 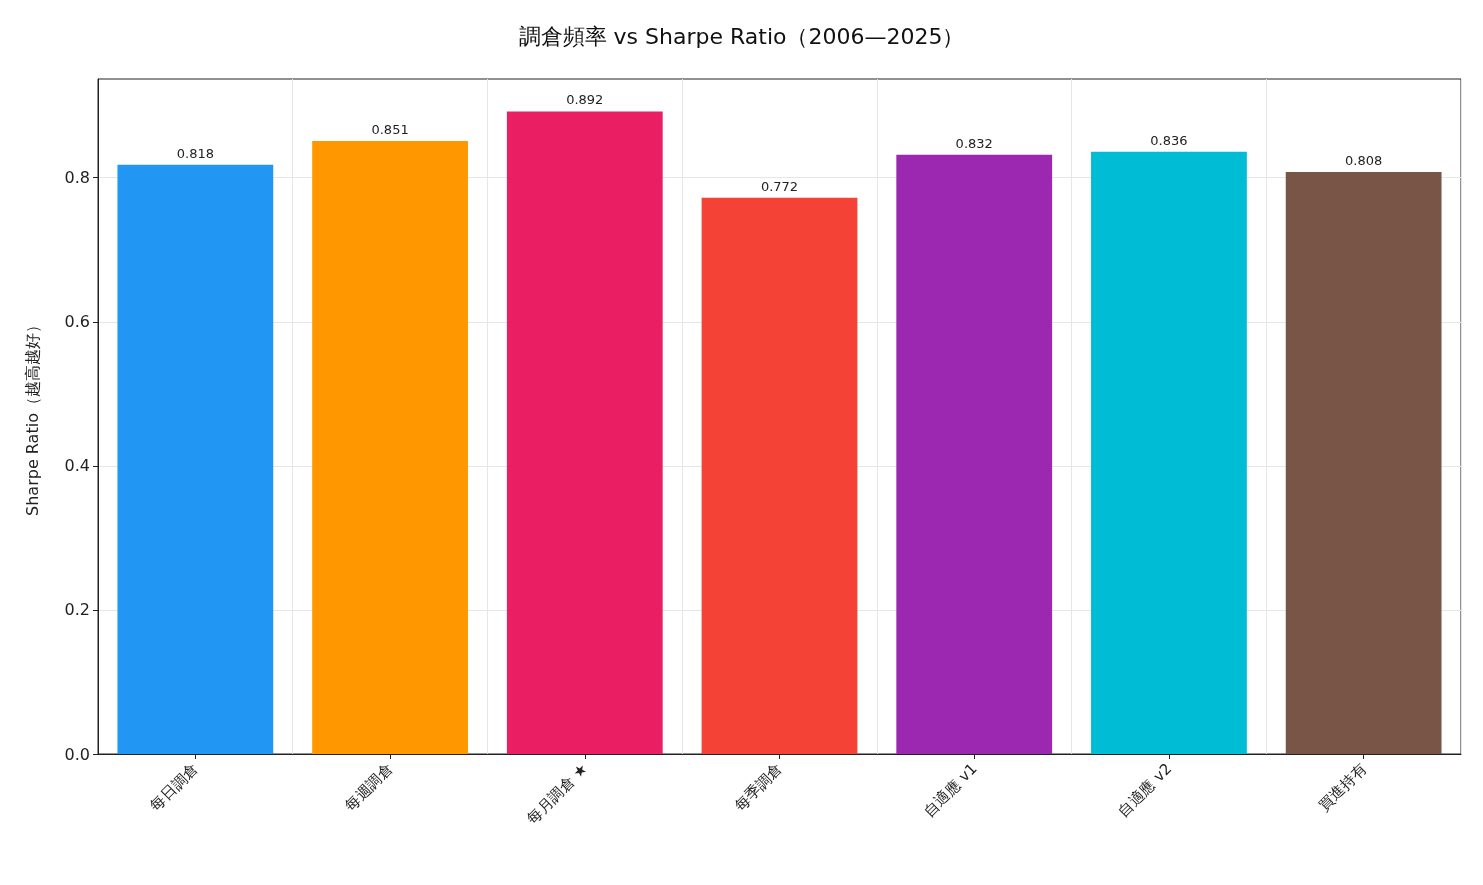 What do you see at coordinates (950, 790) in the screenshot?
I see `x-tick-label: 自適應 v1` at bounding box center [950, 790].